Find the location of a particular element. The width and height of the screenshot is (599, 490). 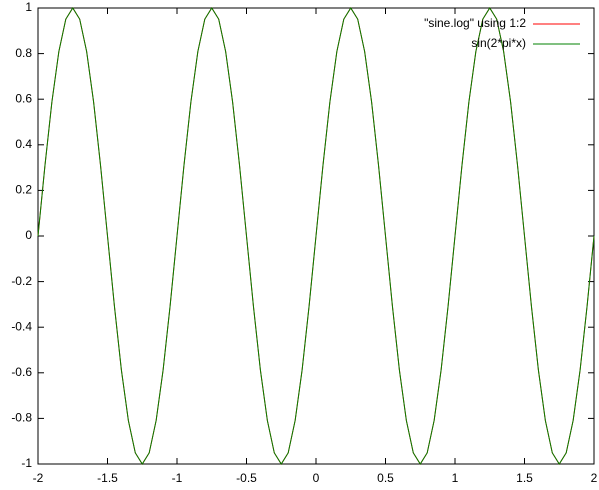

y-tick-label: 0.6 is located at coordinates (23, 98).